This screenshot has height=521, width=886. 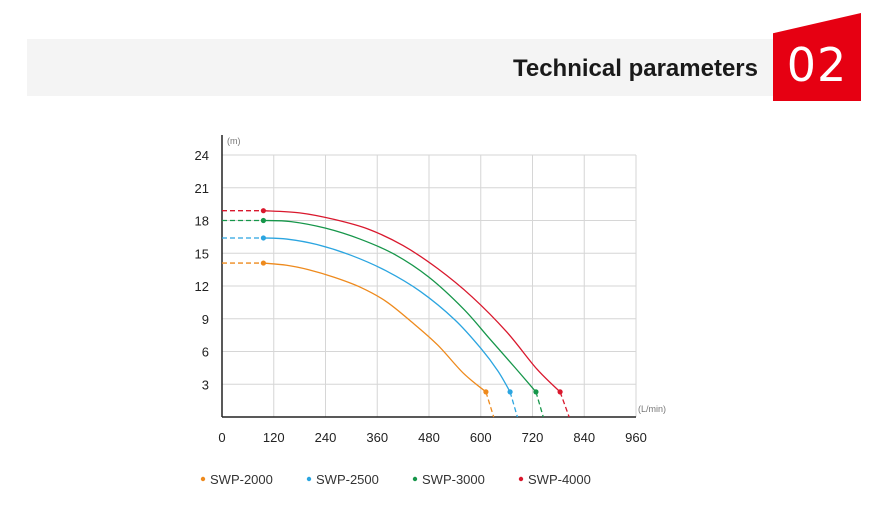 I want to click on x-tick-label: 960, so click(x=636, y=437).